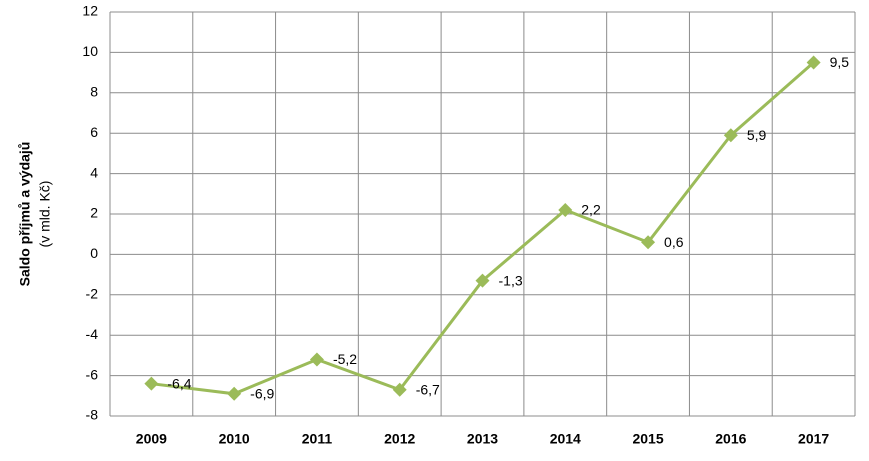 This screenshot has height=461, width=869. Describe the element at coordinates (591, 210) in the screenshot. I see `data-label: 2,2` at that location.